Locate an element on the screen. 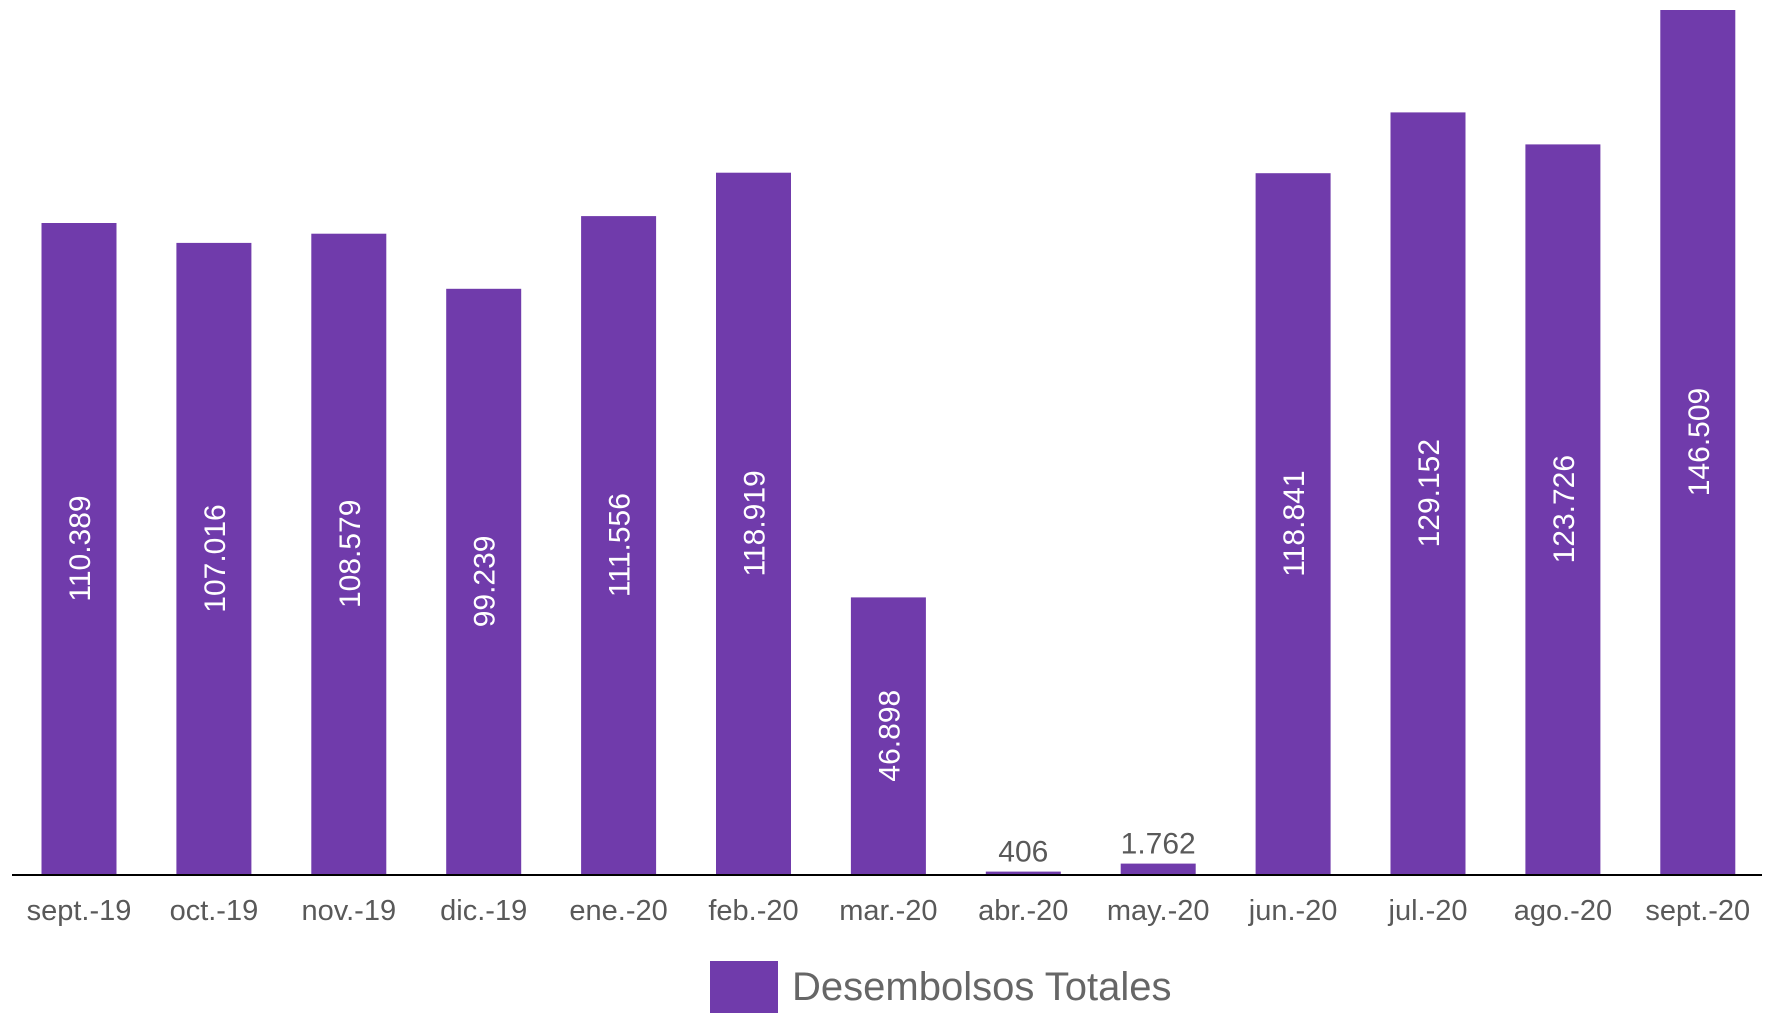  x-tick-label-sept.-19: sept.-19 is located at coordinates (79, 911).